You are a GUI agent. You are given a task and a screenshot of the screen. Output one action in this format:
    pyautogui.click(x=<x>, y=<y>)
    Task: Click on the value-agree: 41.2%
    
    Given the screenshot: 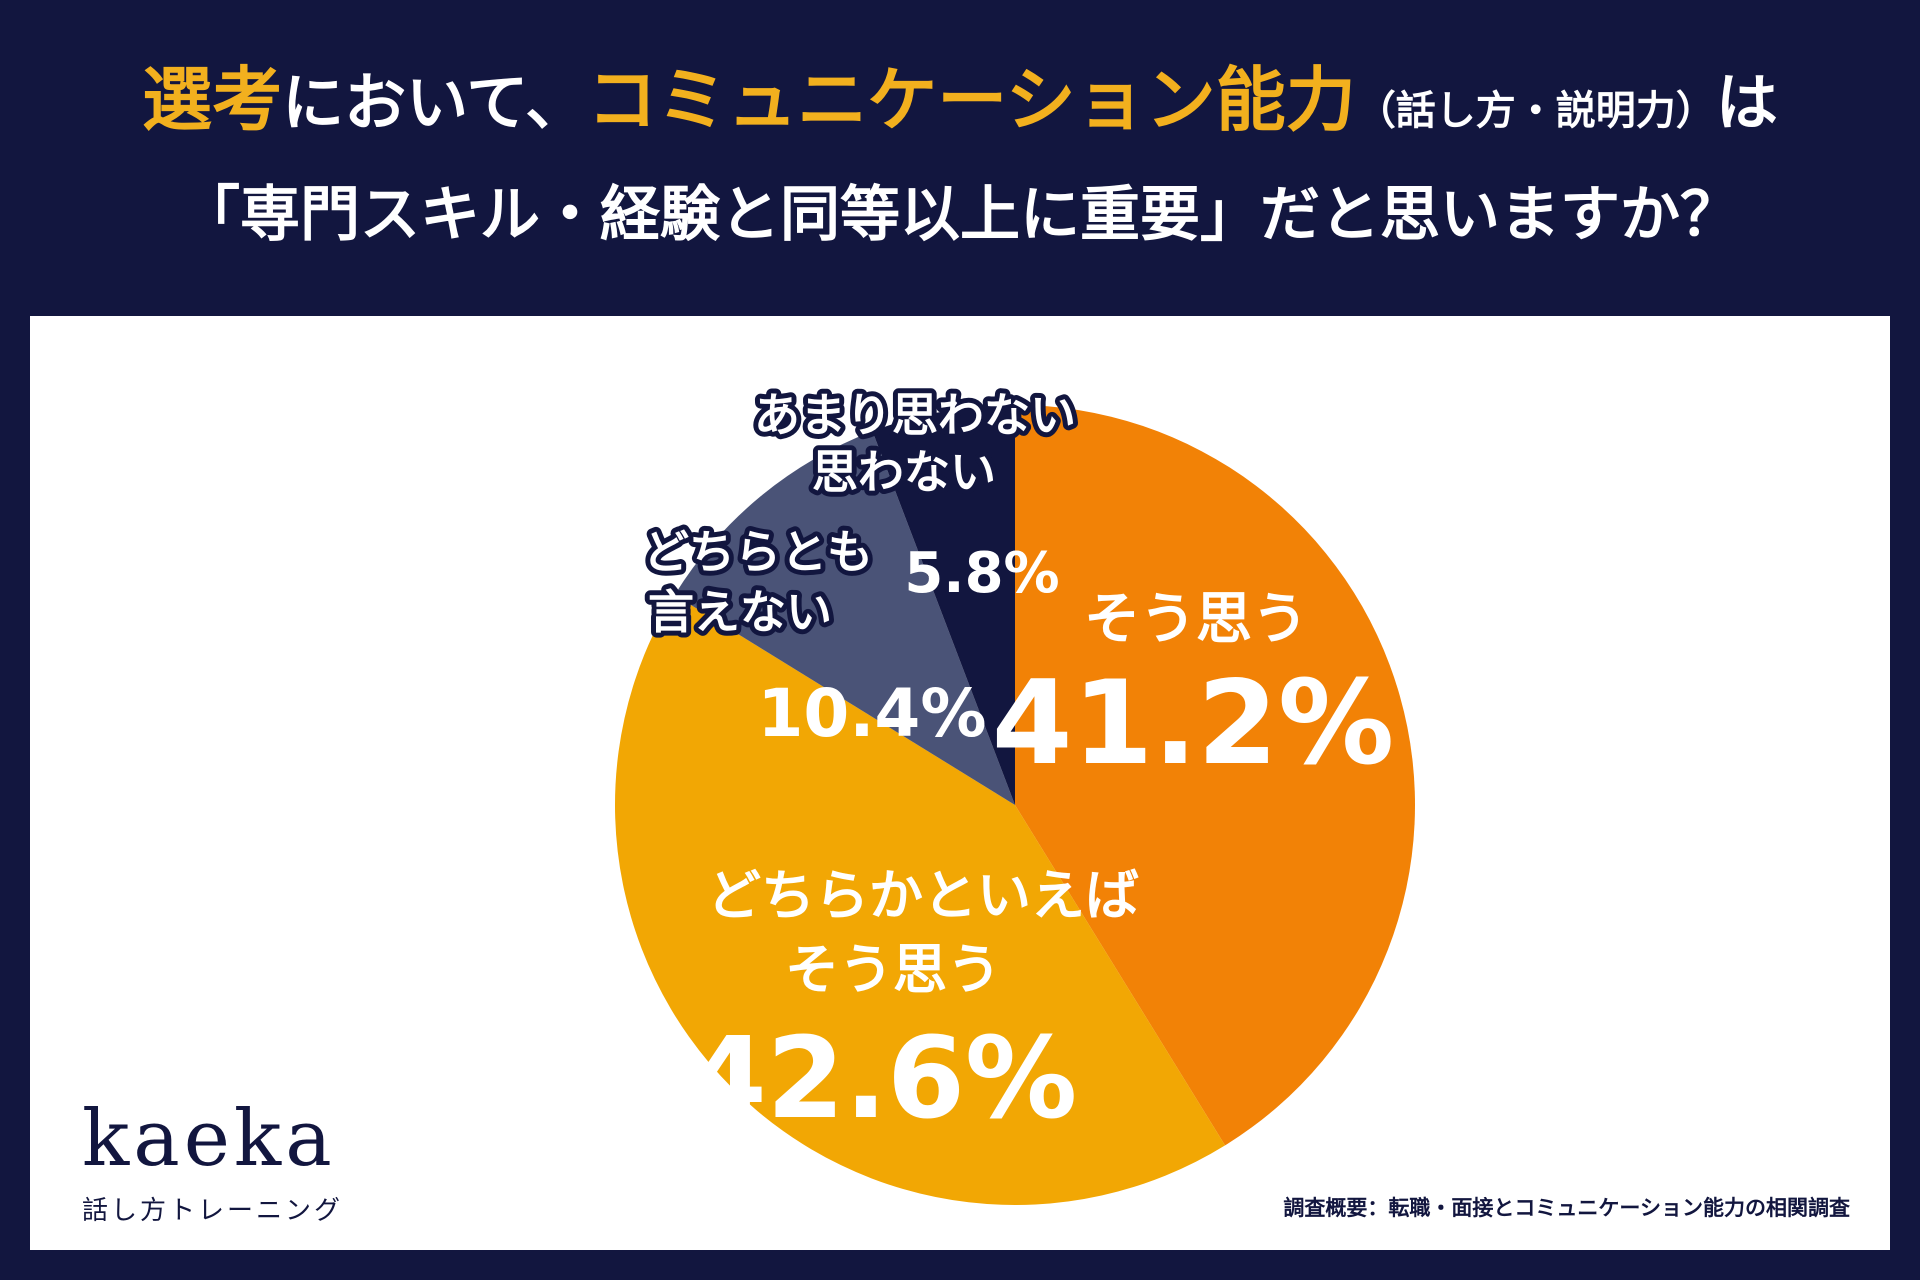 What is the action you would take?
    pyautogui.click(x=1193, y=723)
    